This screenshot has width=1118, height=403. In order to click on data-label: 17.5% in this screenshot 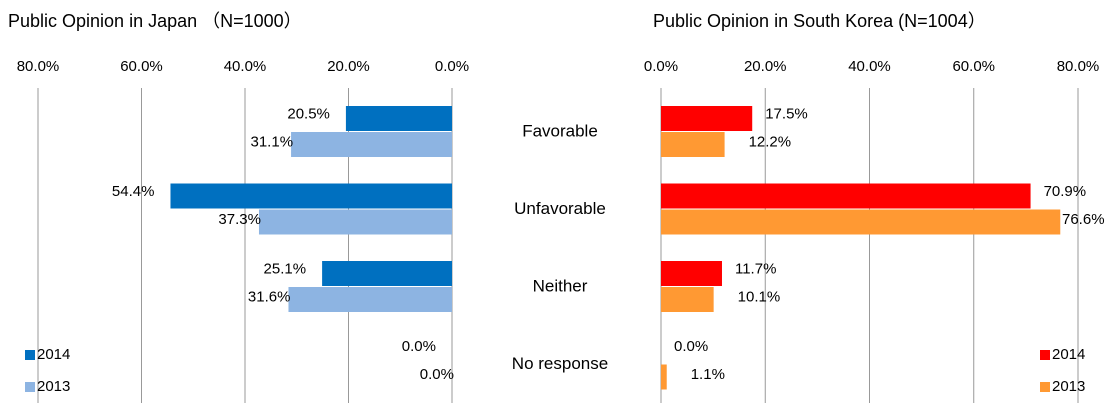, I will do `click(786, 113)`.